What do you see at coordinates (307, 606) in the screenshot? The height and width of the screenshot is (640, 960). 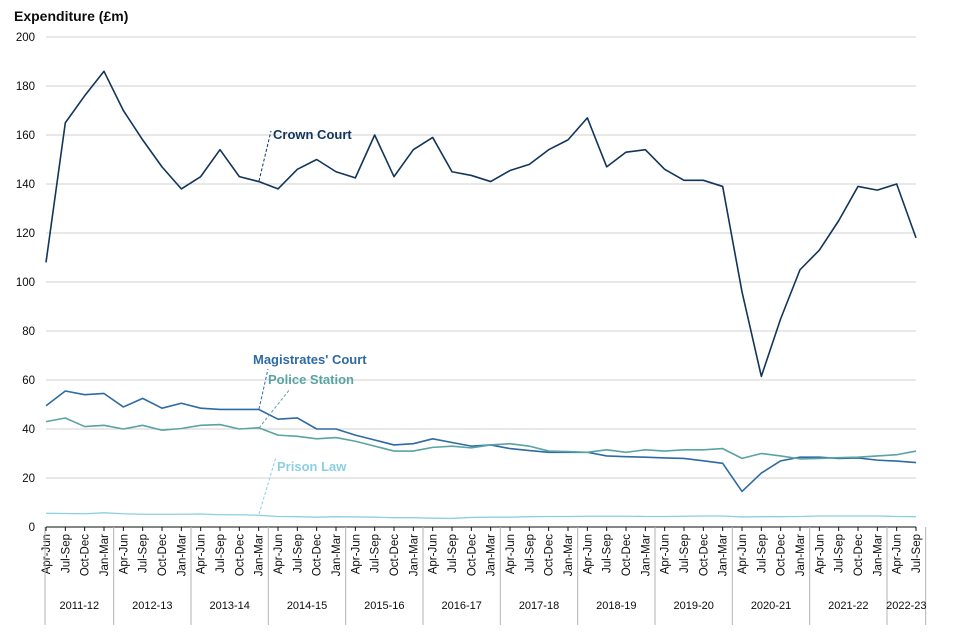 I see `year-label: 2014-15` at bounding box center [307, 606].